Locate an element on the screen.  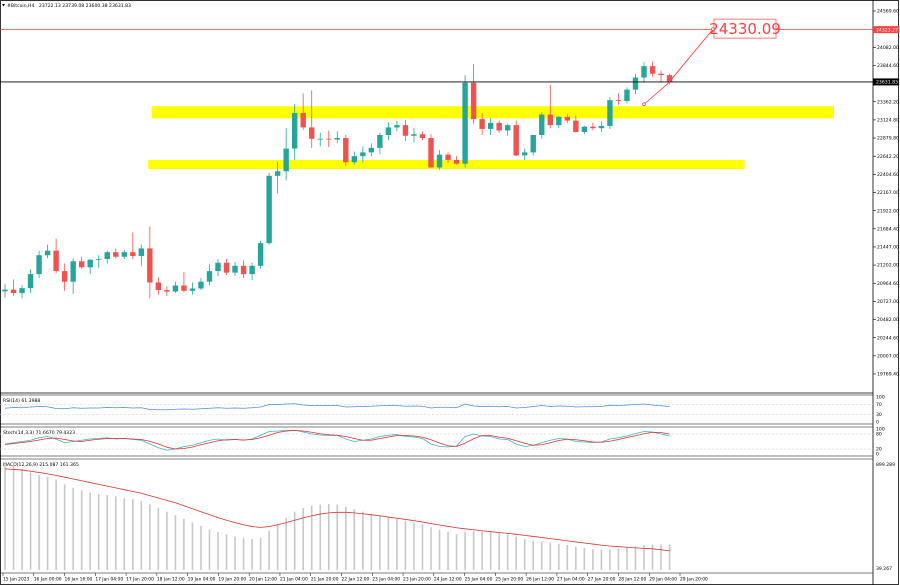
rsi-level-label: 30 is located at coordinates (879, 415).